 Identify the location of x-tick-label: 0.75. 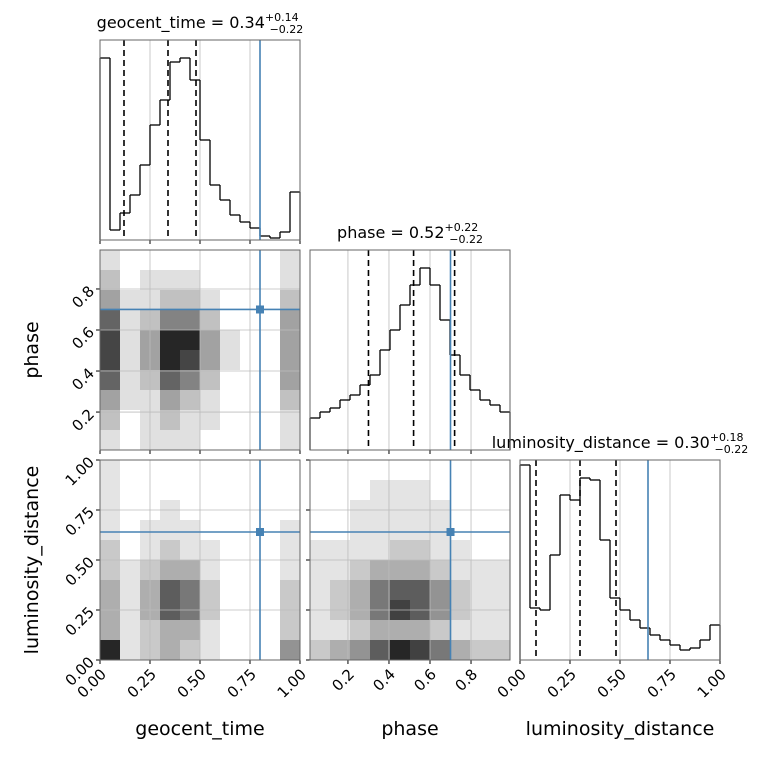
(662, 683).